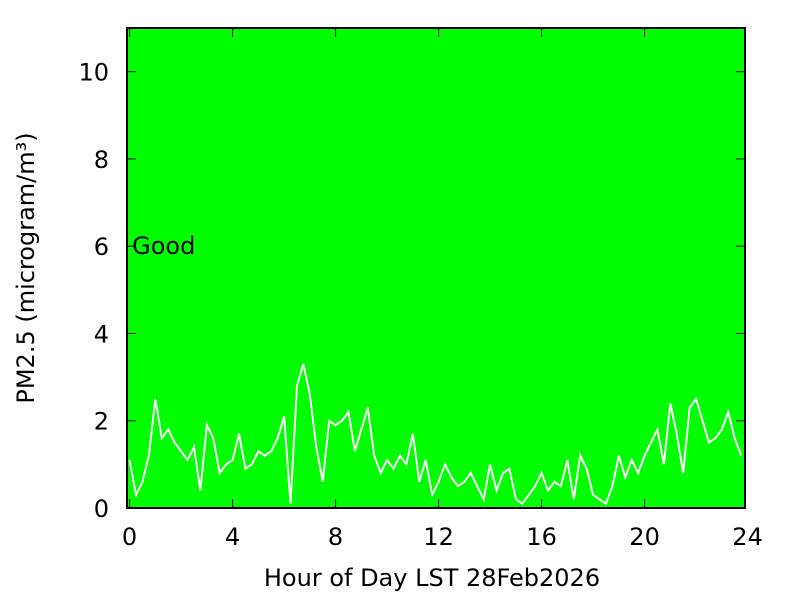 This screenshot has height=604, width=800. Describe the element at coordinates (101, 334) in the screenshot. I see `y-tick-label: 4` at that location.